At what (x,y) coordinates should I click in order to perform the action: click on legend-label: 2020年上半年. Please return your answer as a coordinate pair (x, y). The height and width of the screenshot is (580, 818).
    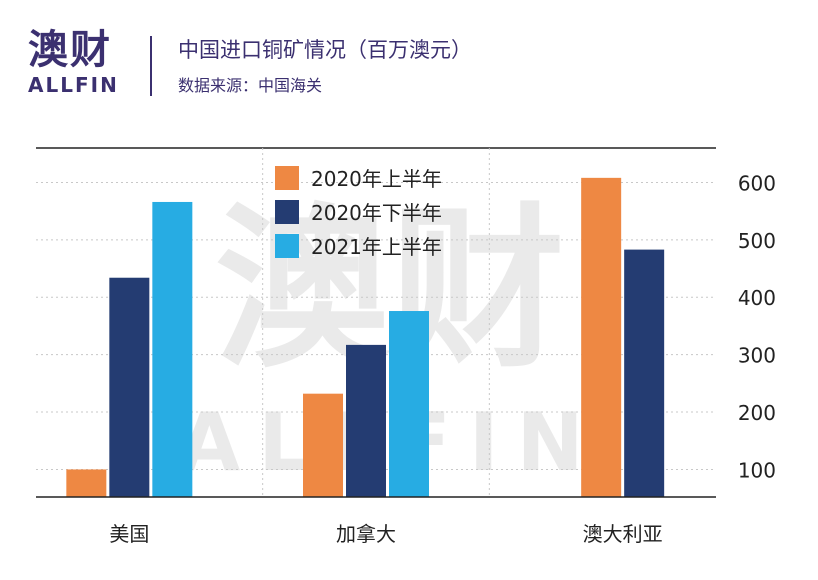
    Looking at the image, I should click on (376, 179).